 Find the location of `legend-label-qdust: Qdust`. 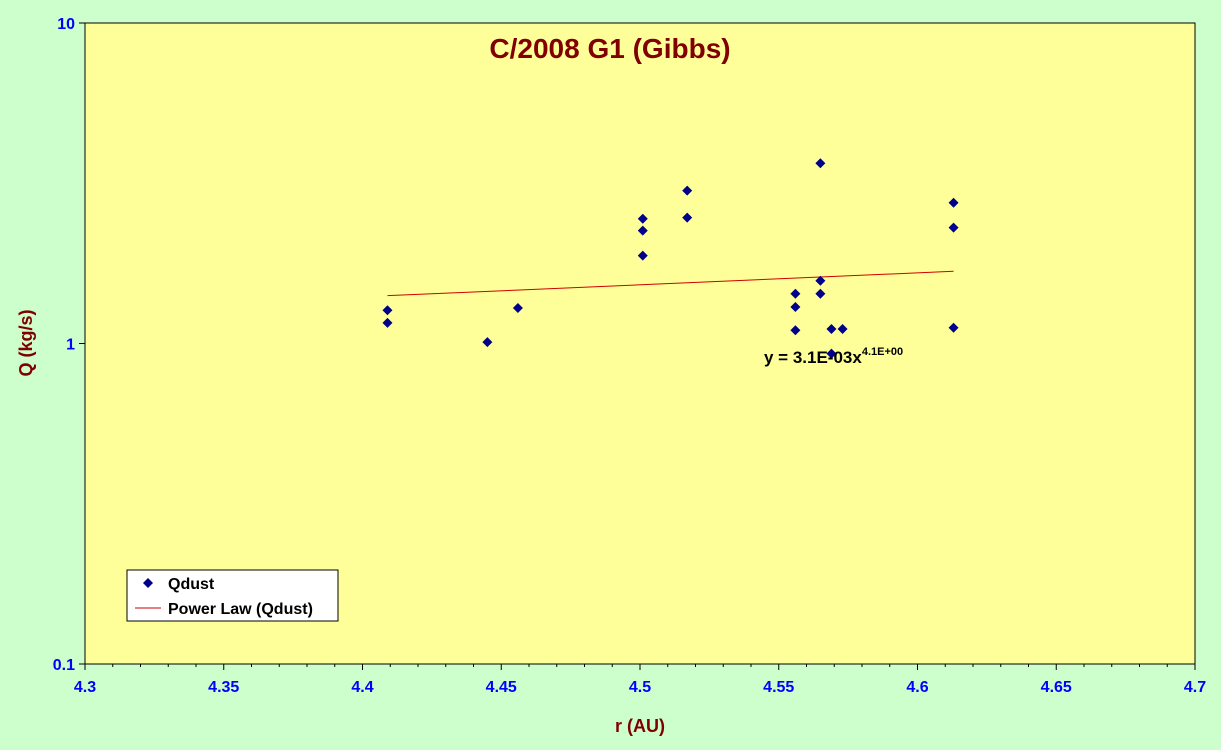

legend-label-qdust: Qdust is located at coordinates (191, 584).